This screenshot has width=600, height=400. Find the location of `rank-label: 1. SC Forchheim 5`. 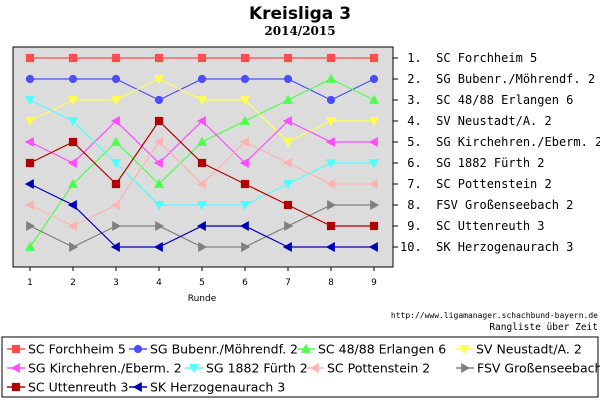

rank-label: 1. SC Forchheim 5 is located at coordinates (468, 58).